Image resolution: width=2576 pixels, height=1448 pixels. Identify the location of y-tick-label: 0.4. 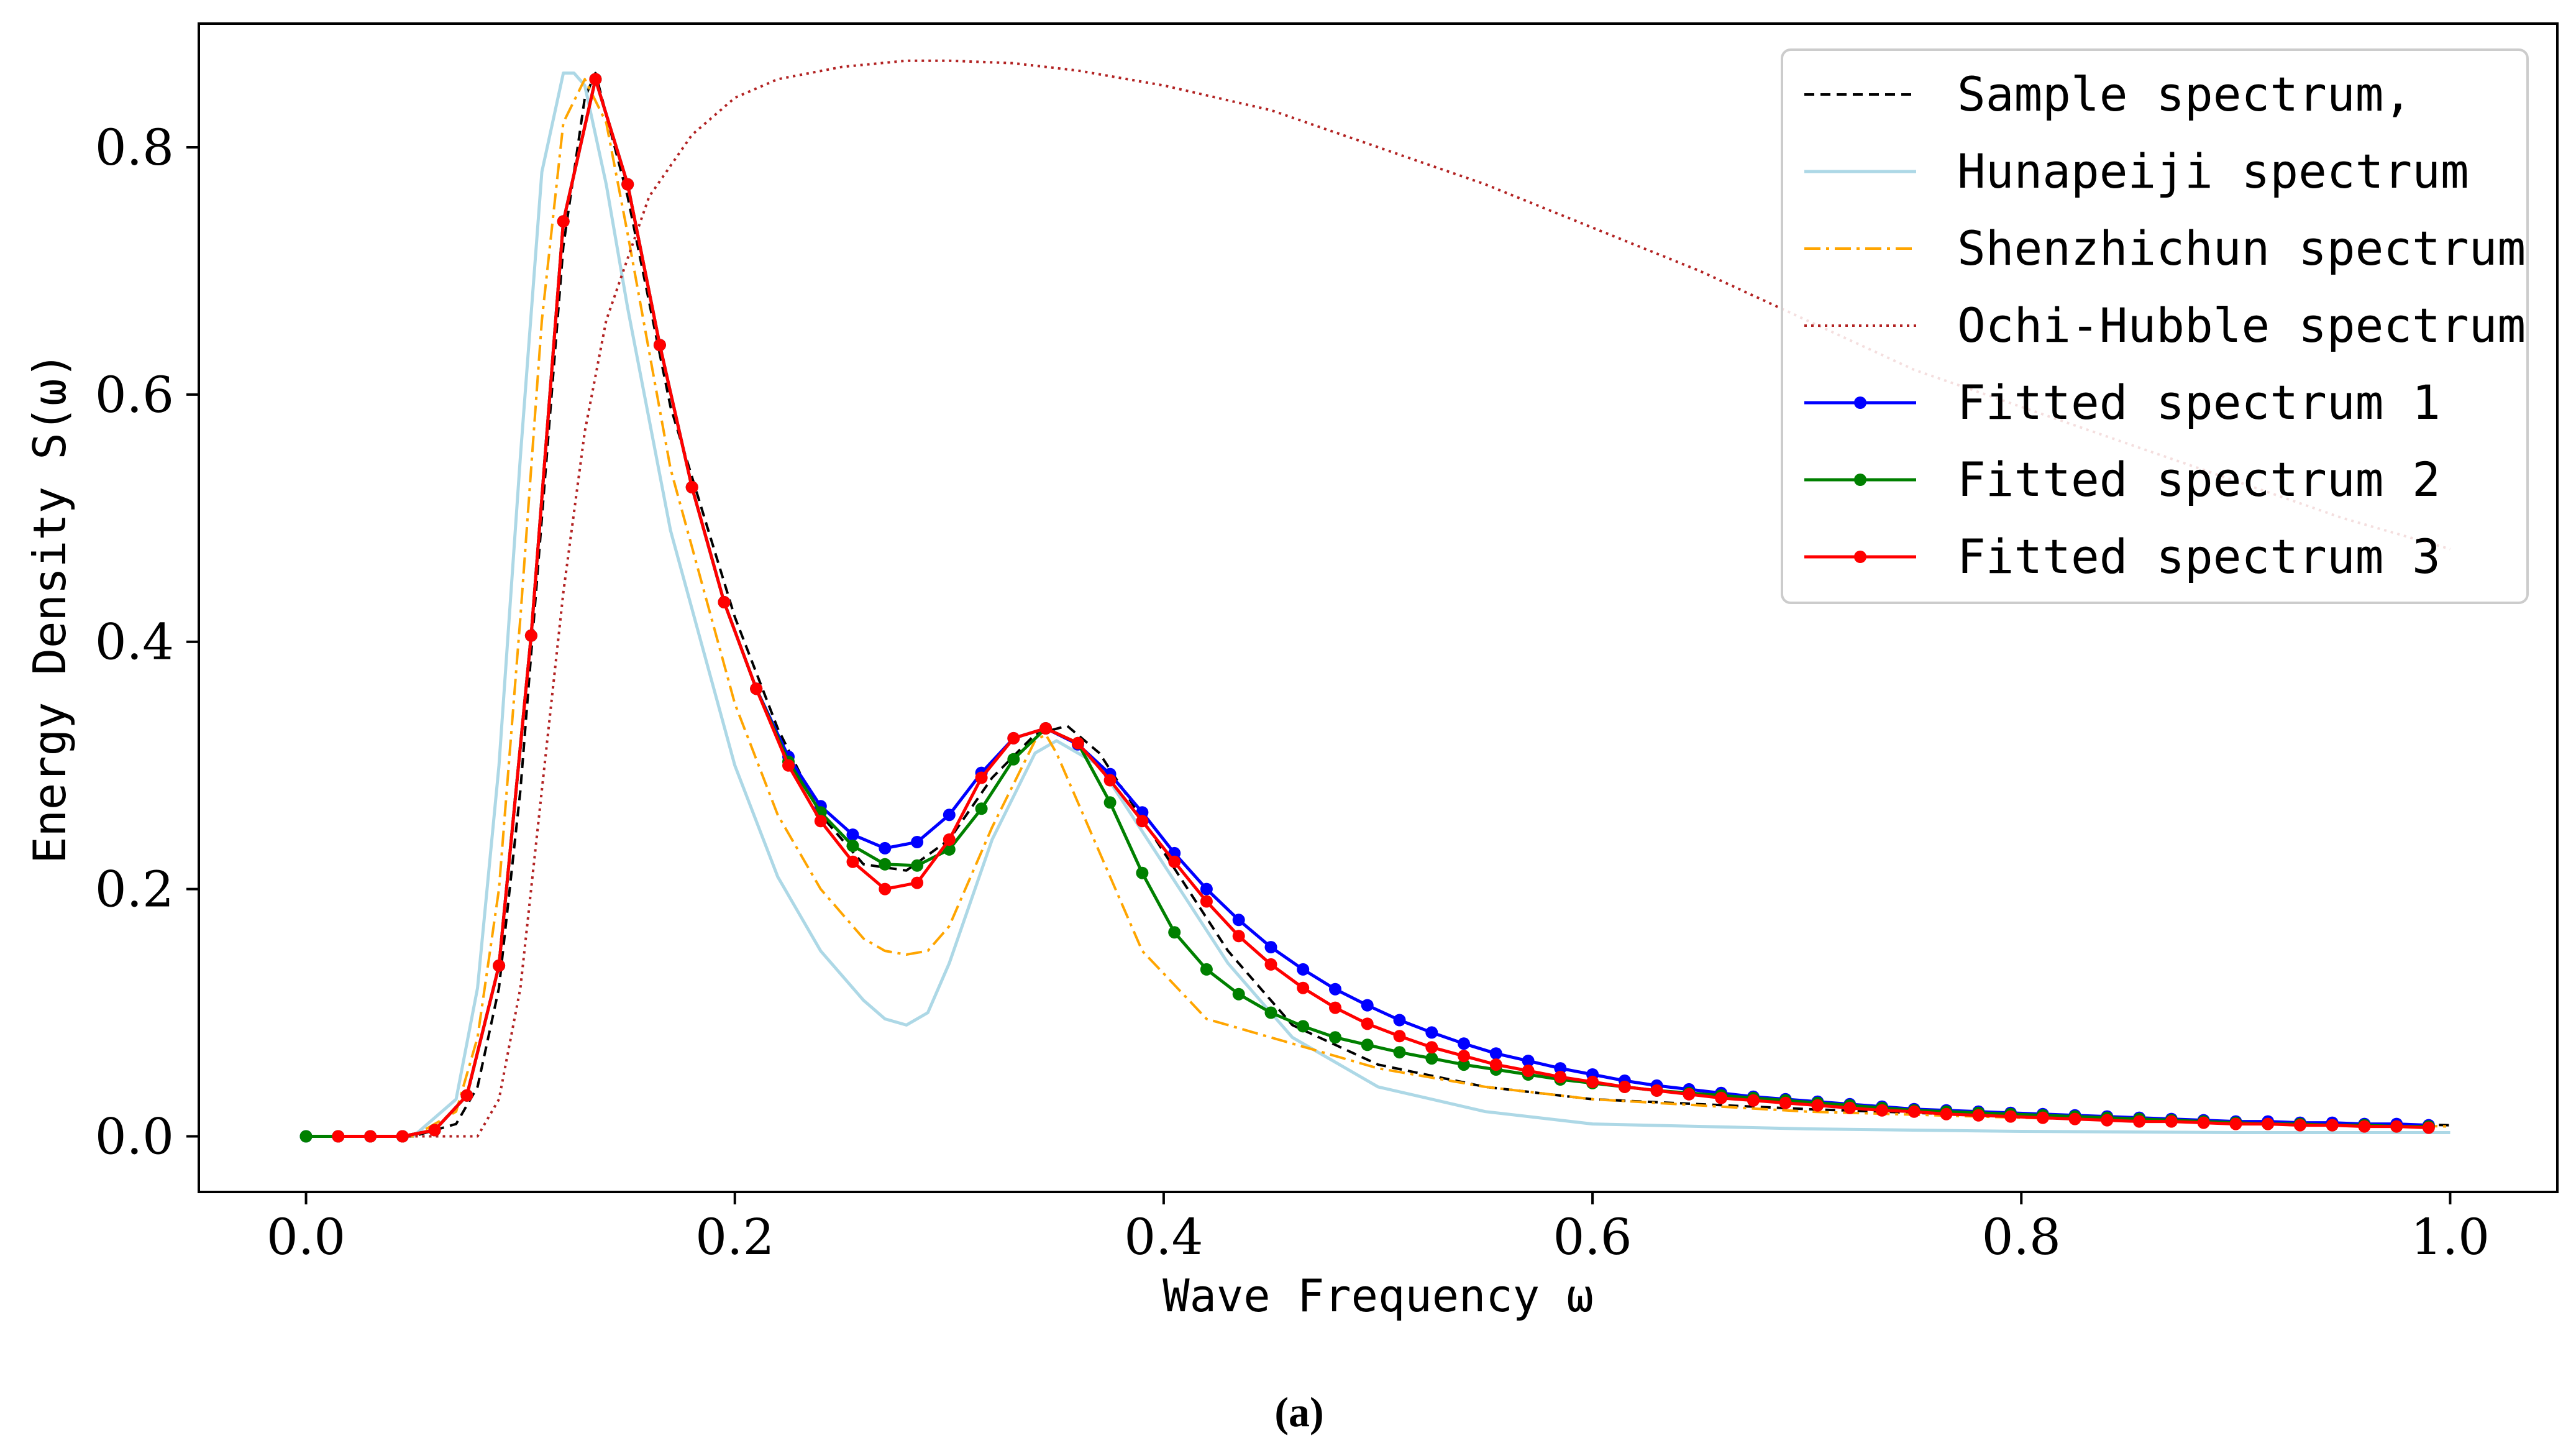
(134, 642).